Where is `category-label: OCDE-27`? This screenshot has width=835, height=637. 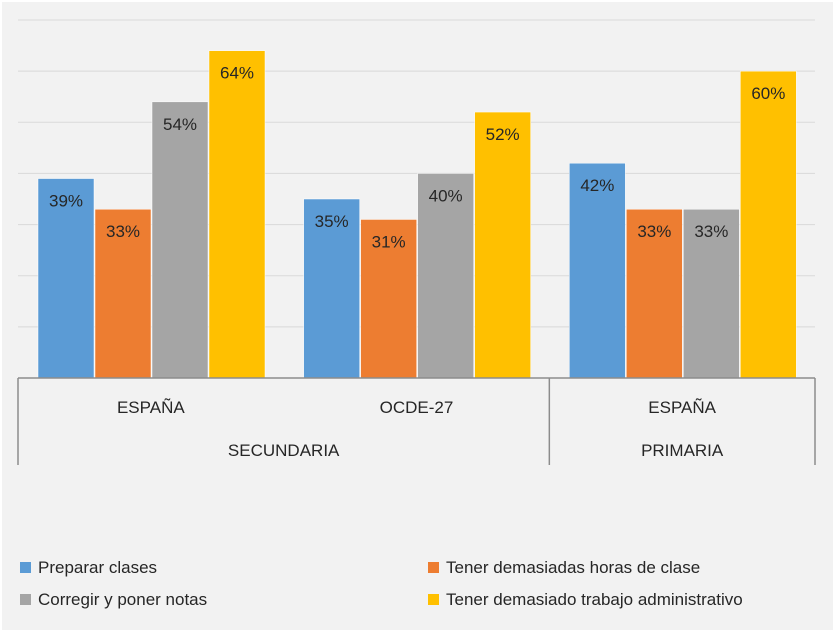 category-label: OCDE-27 is located at coordinates (417, 407).